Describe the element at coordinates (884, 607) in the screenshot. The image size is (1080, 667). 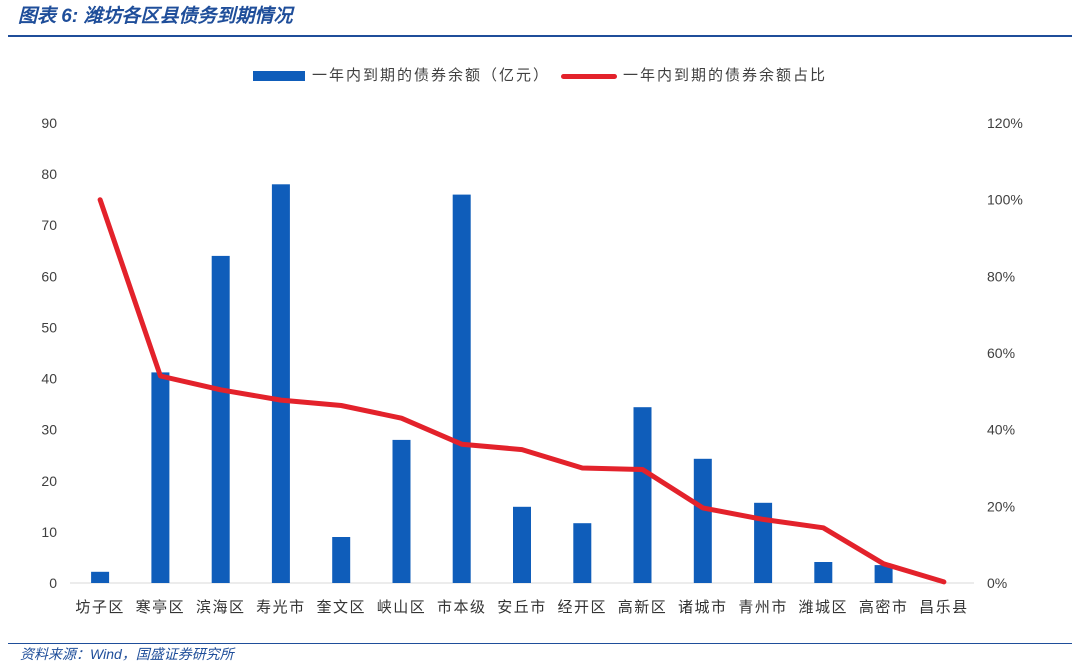
I see `x-tick-label: 高密市` at that location.